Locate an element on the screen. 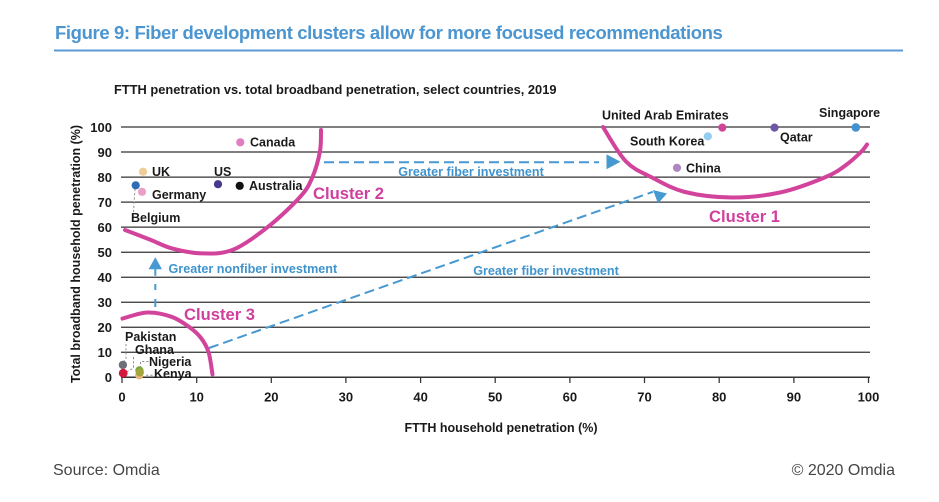 This screenshot has height=502, width=939. svg-text: Cluster 2 is located at coordinates (348, 193).